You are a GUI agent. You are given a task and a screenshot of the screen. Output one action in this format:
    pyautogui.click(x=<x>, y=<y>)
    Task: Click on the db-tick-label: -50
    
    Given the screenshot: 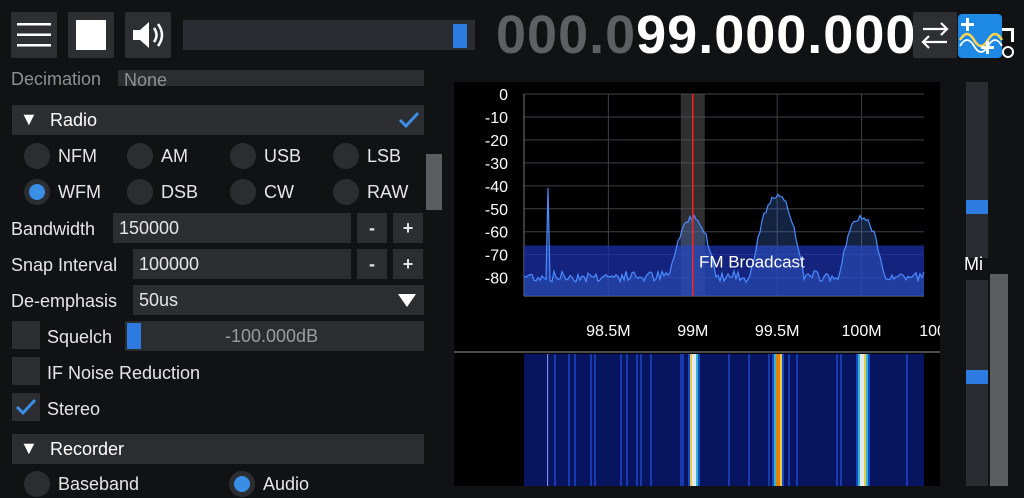 What is the action you would take?
    pyautogui.click(x=496, y=210)
    